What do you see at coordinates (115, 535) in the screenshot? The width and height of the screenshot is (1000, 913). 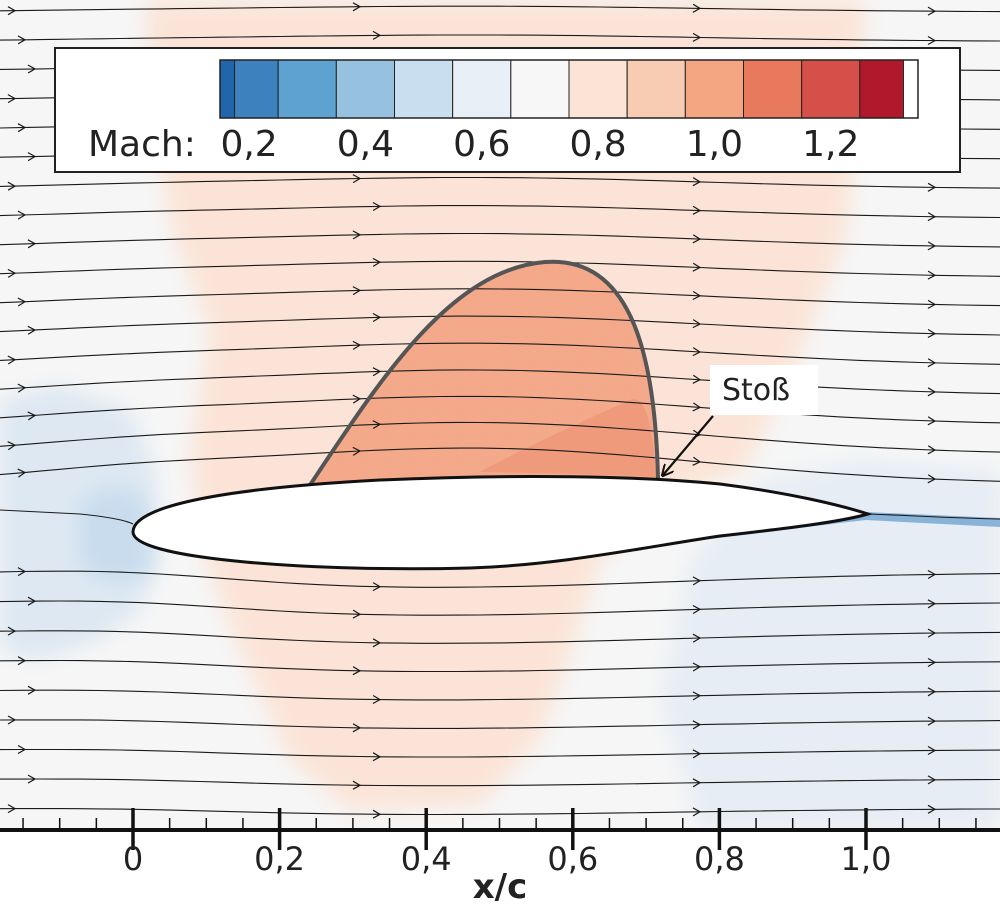 I see `contour-region-subsonic-stagnation` at bounding box center [115, 535].